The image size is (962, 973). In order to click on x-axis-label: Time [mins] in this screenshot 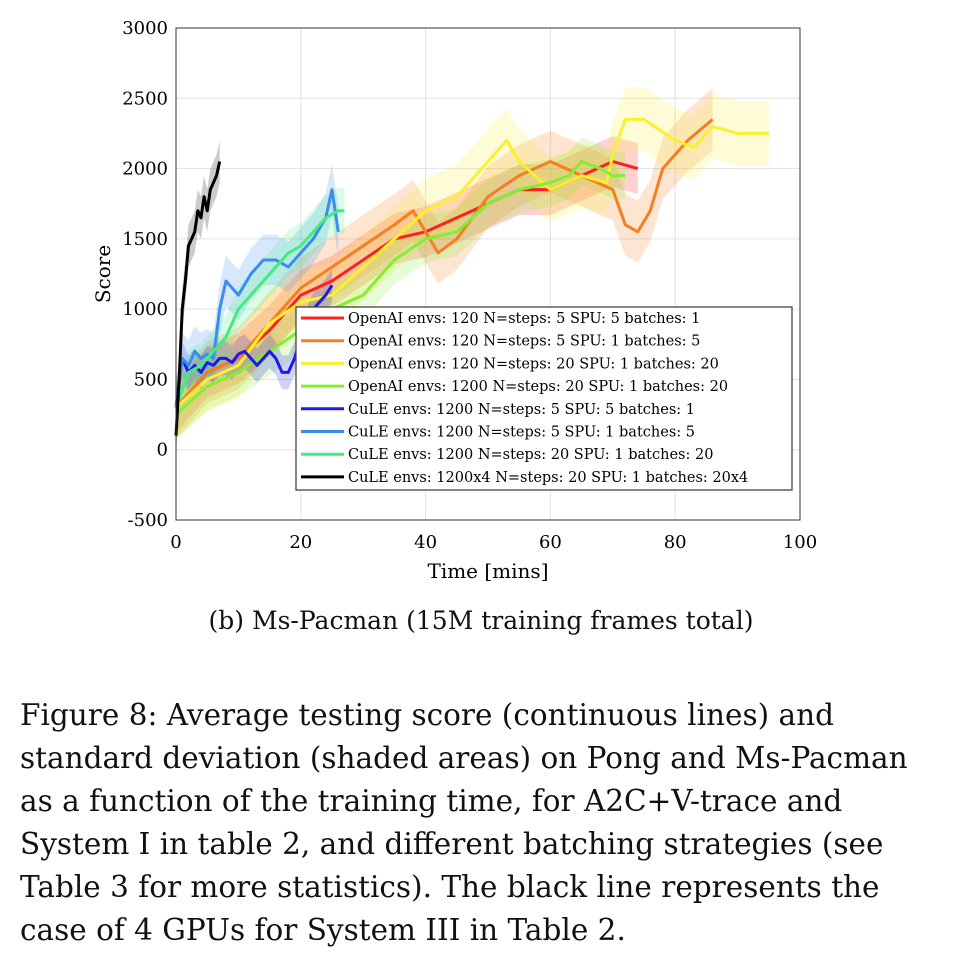, I will do `click(487, 571)`.